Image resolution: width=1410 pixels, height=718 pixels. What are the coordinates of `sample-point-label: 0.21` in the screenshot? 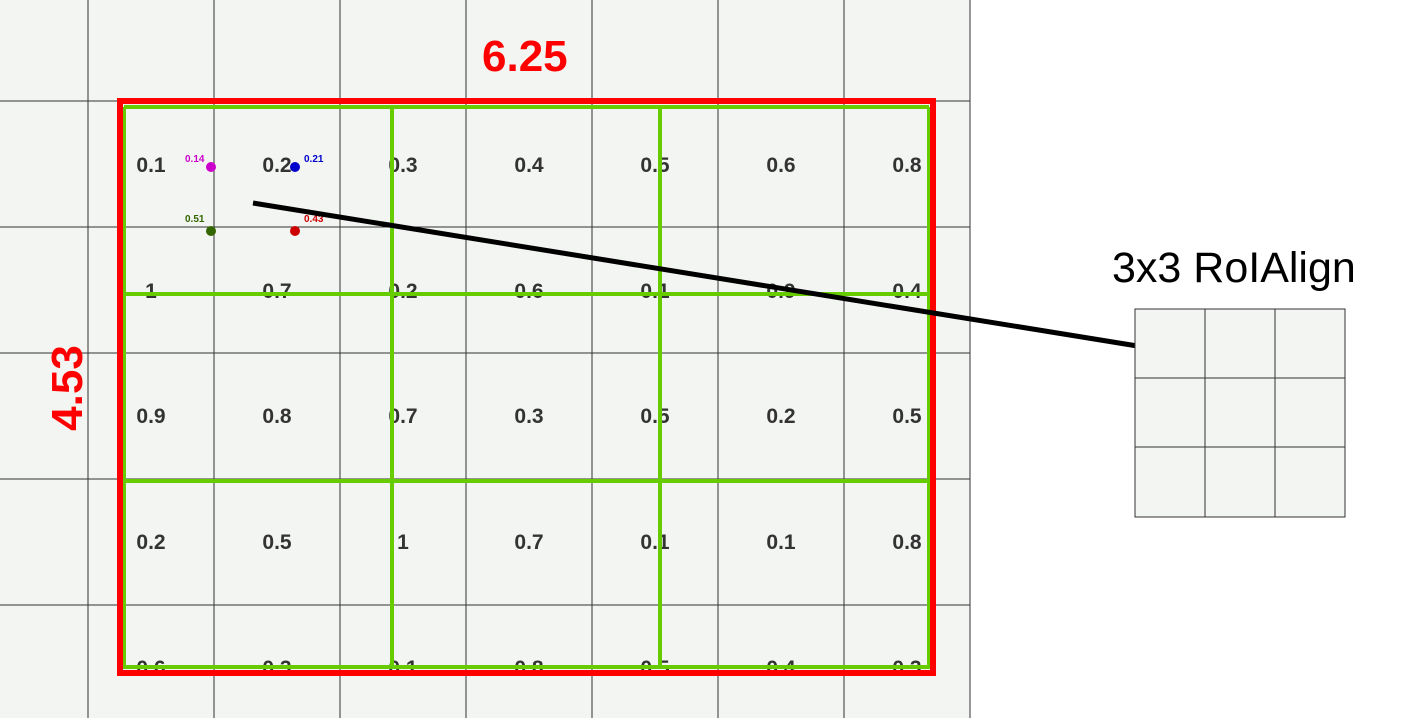 It's located at (314, 159).